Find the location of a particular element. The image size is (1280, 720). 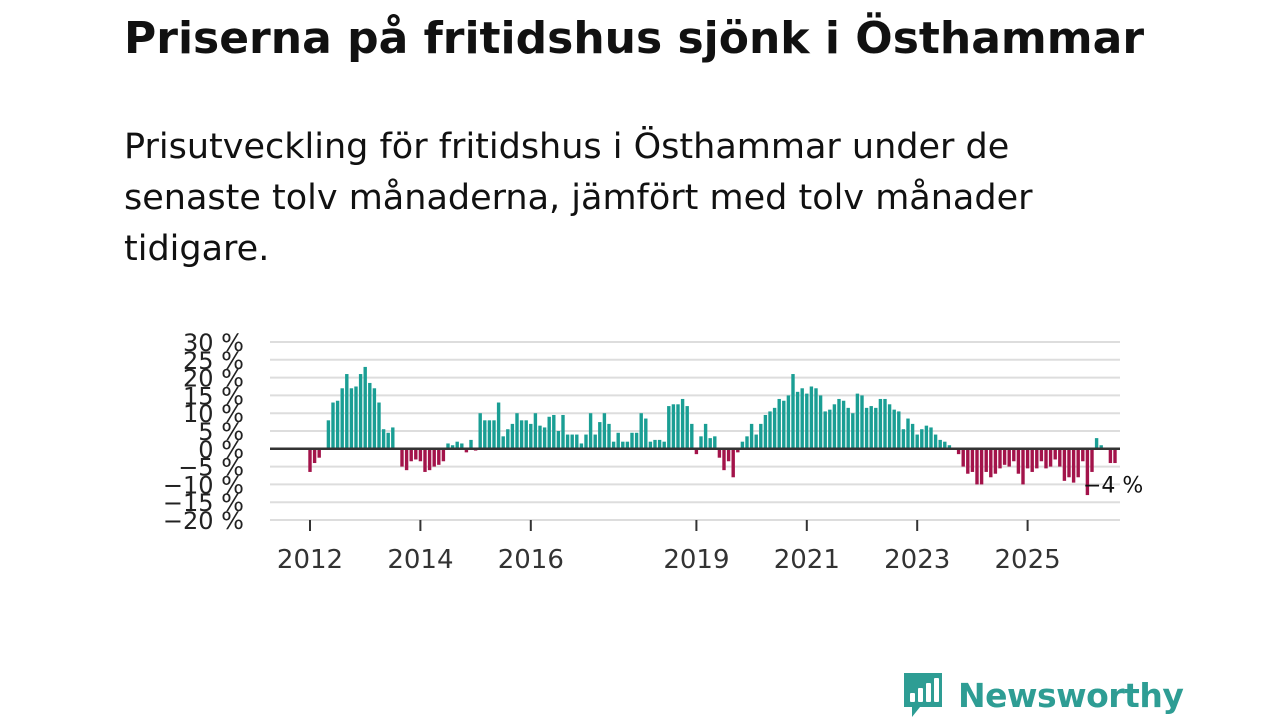

y-tick-label: −10 % is located at coordinates (203, 485).